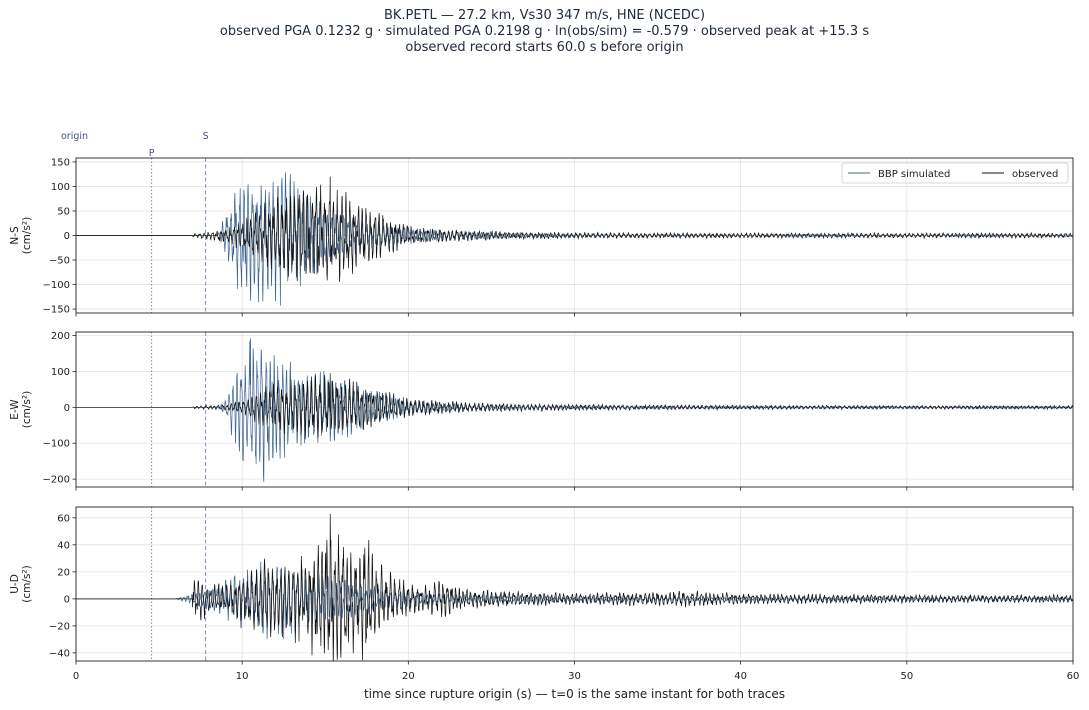  Describe the element at coordinates (152, 153) in the screenshot. I see `p-marker-label: P` at that location.